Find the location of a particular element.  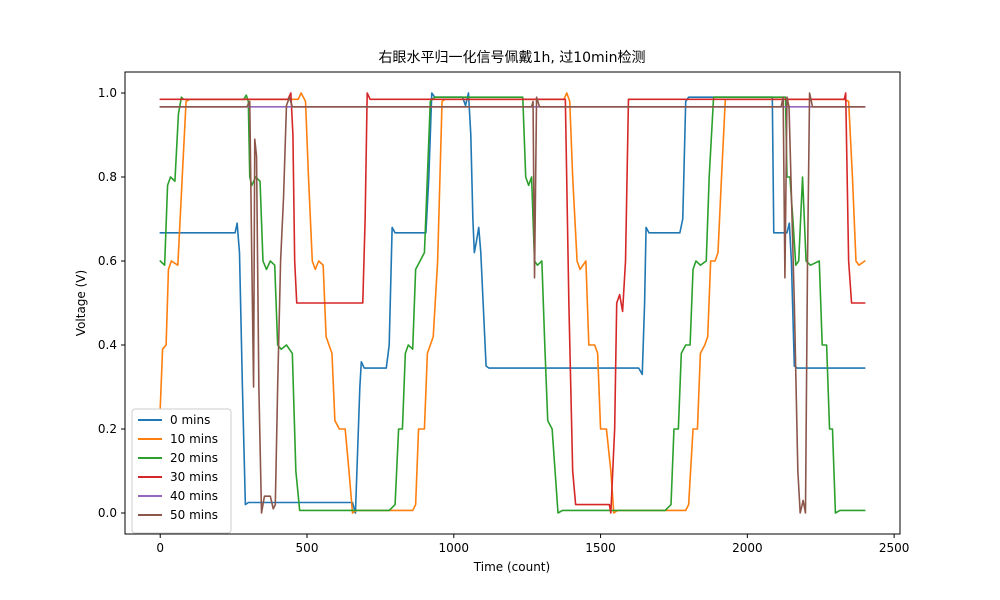

legend-label-5: 50 mins is located at coordinates (194, 515).